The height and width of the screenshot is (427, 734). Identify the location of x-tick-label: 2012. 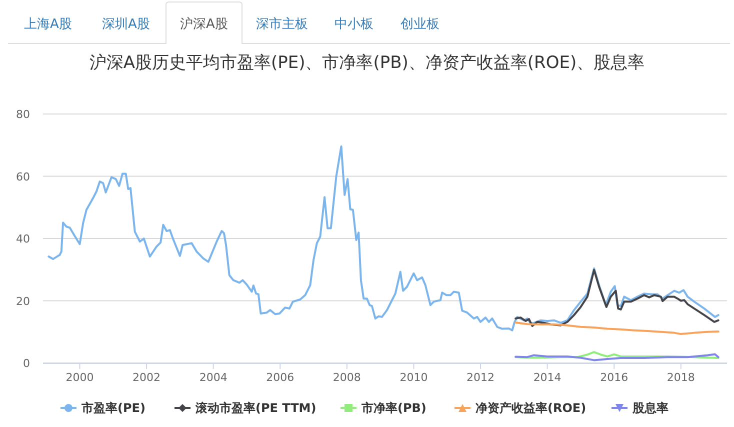
(480, 377).